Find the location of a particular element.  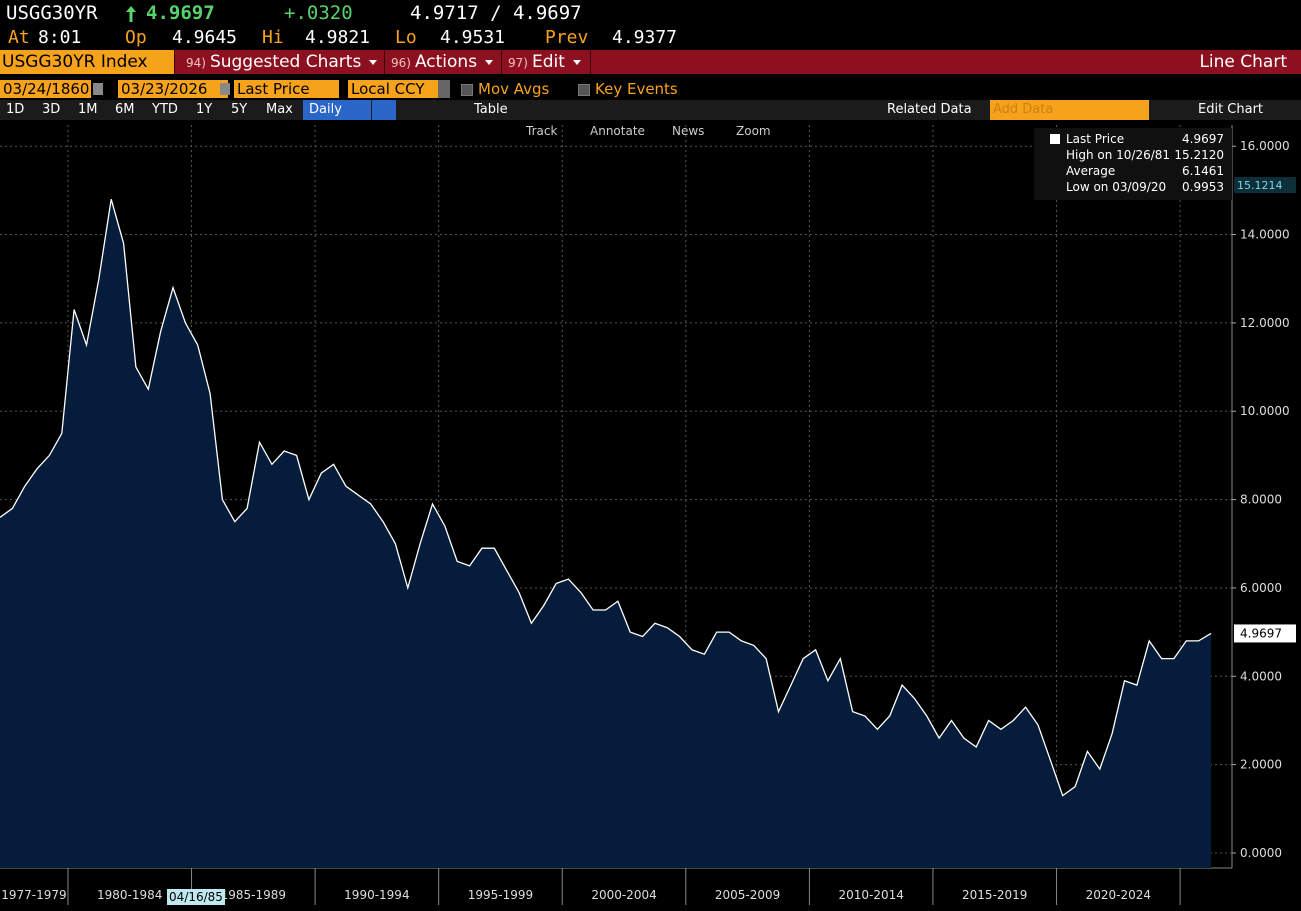

y-tick-label: 4.0000 is located at coordinates (1261, 676).